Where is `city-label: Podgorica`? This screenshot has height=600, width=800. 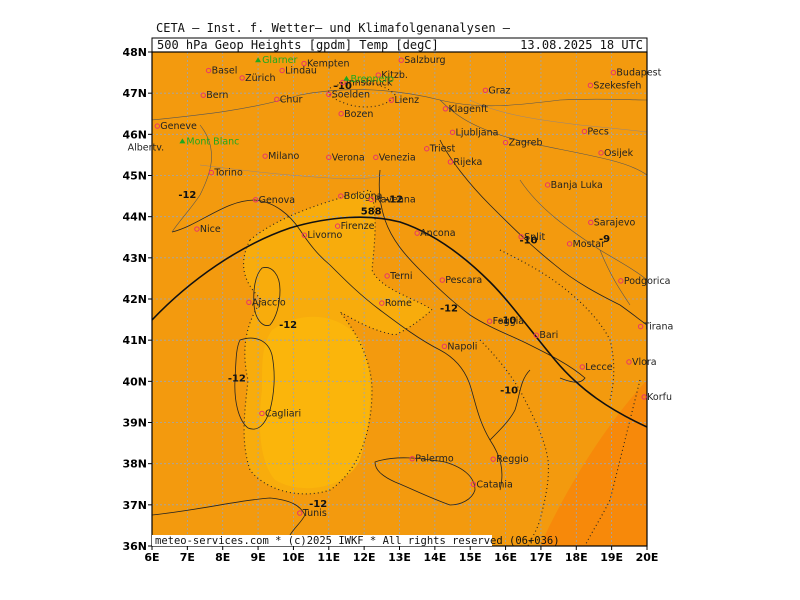
city-label: Podgorica is located at coordinates (647, 281).